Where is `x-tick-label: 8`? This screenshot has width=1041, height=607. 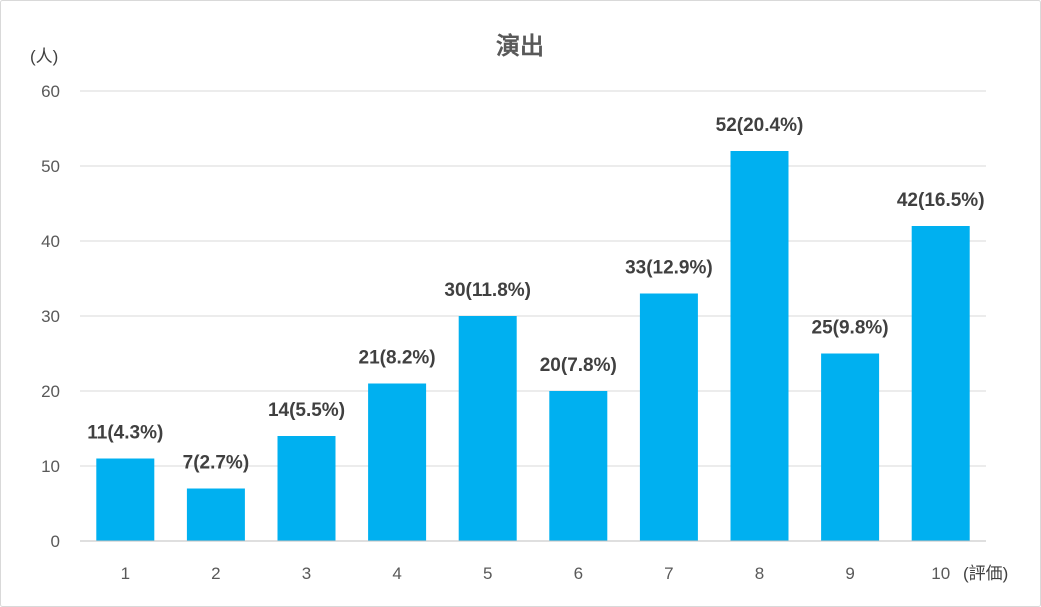 x-tick-label: 8 is located at coordinates (759, 573).